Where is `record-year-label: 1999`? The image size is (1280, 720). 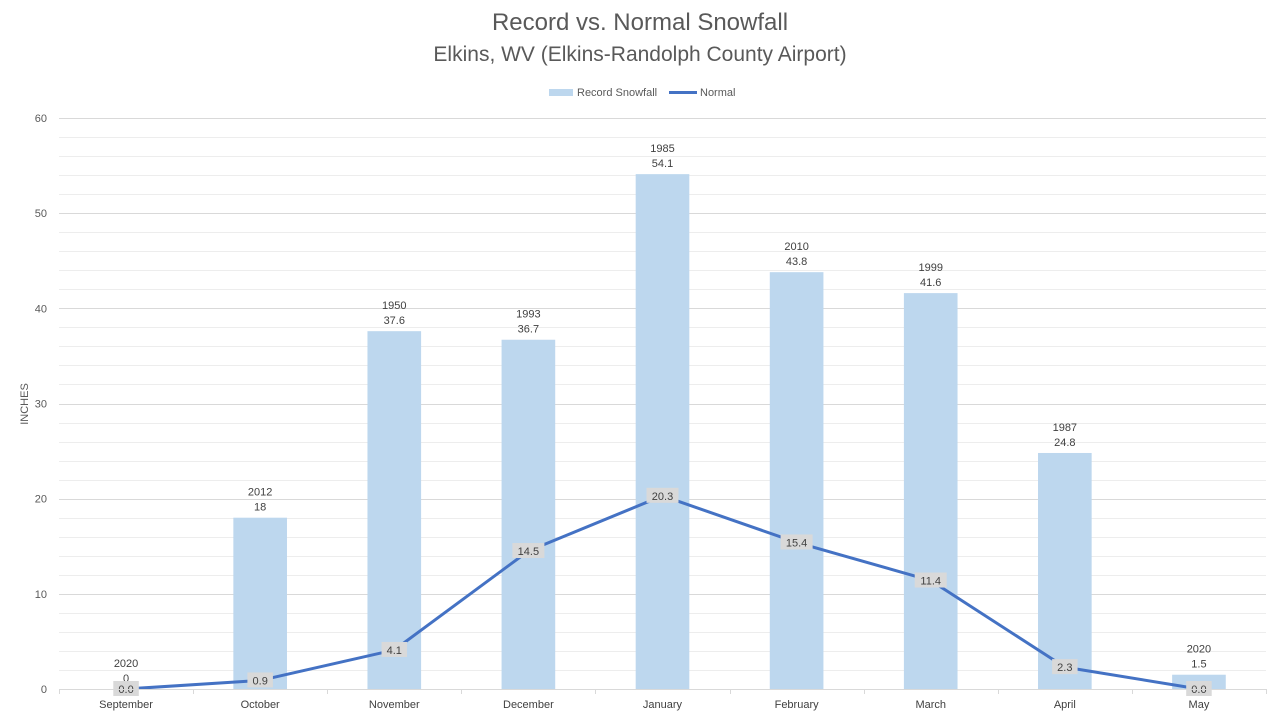
record-year-label: 1999 is located at coordinates (930, 268).